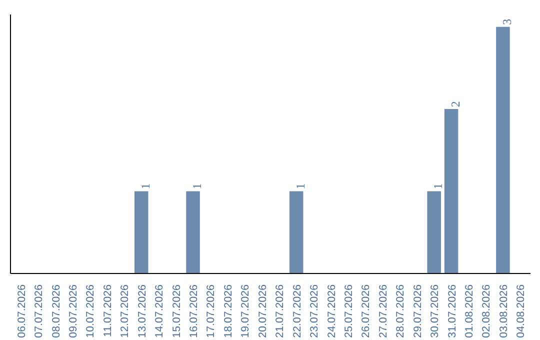  What do you see at coordinates (470, 311) in the screenshot?
I see `x-tick-label: 01.08.2026` at bounding box center [470, 311].